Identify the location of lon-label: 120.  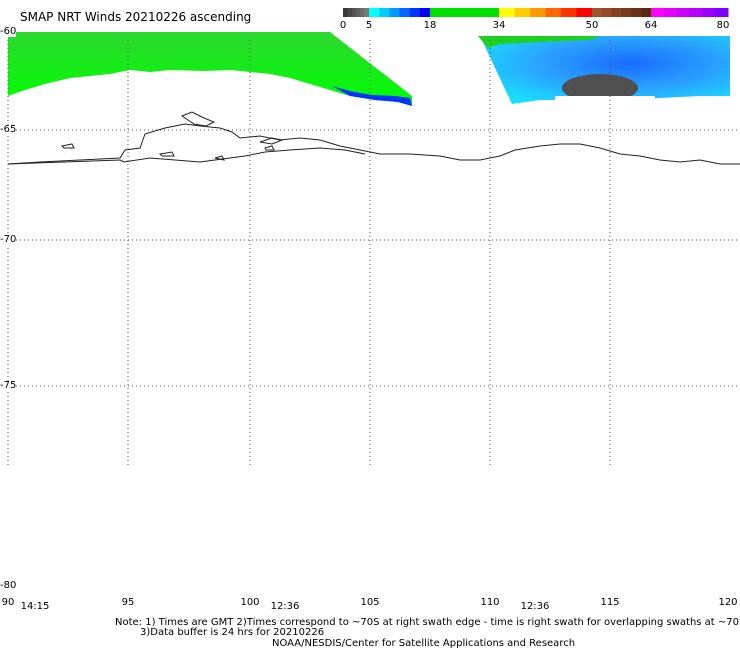
(728, 602).